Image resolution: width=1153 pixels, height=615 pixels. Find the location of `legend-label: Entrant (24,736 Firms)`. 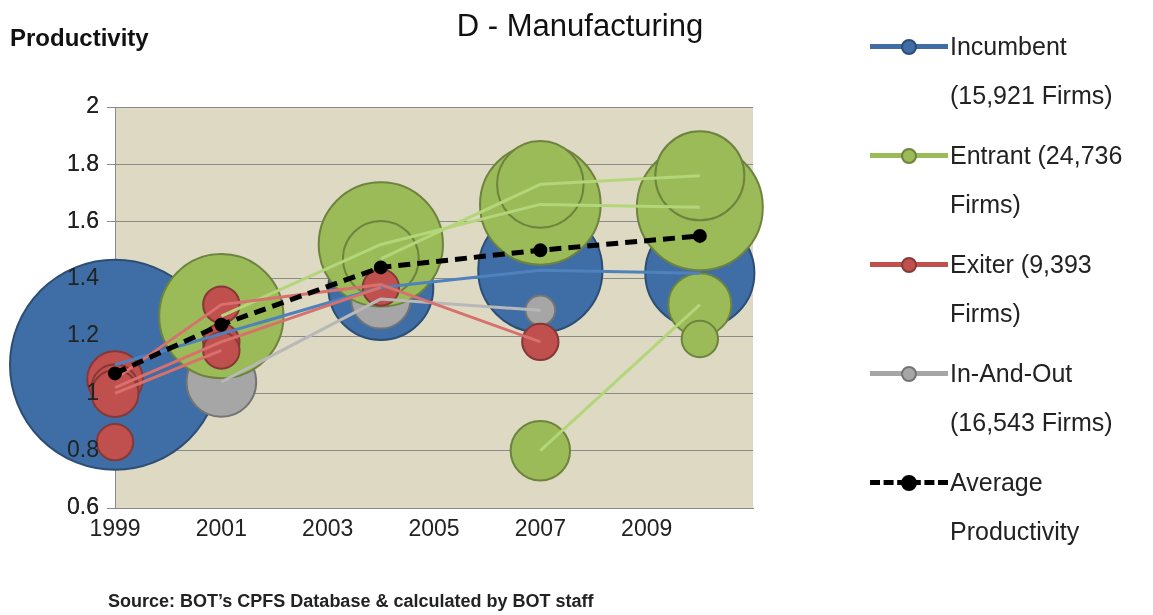

legend-label: Entrant (24,736 Firms) is located at coordinates (1037, 180).